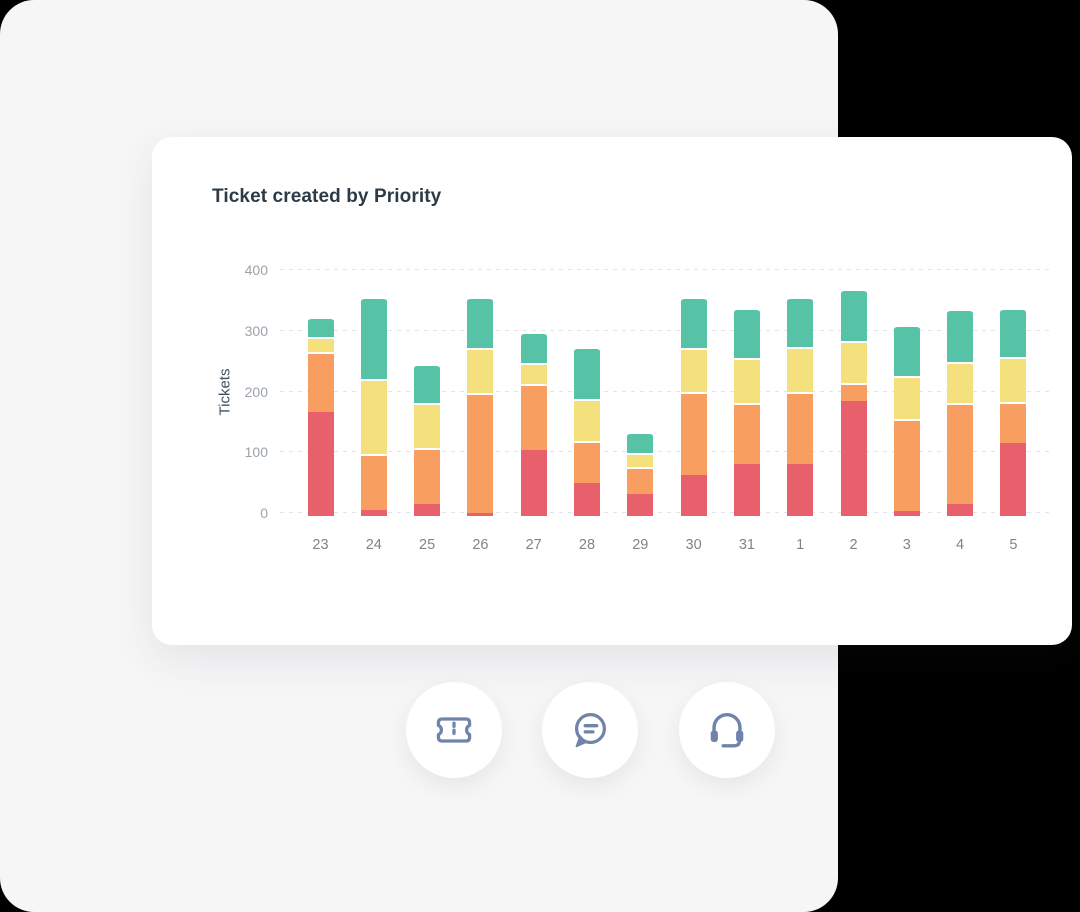 This screenshot has height=912, width=1080. Describe the element at coordinates (256, 330) in the screenshot. I see `y-tick-label: 300` at that location.